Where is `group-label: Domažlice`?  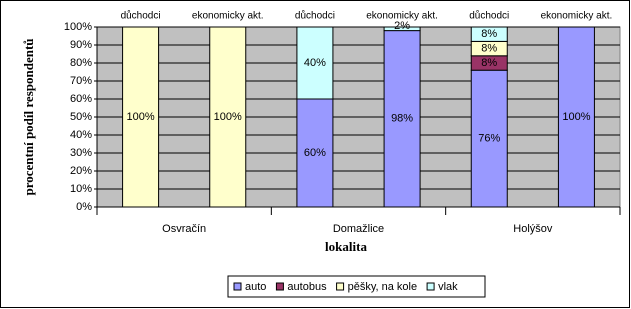
group-label: Domažlice is located at coordinates (358, 229).